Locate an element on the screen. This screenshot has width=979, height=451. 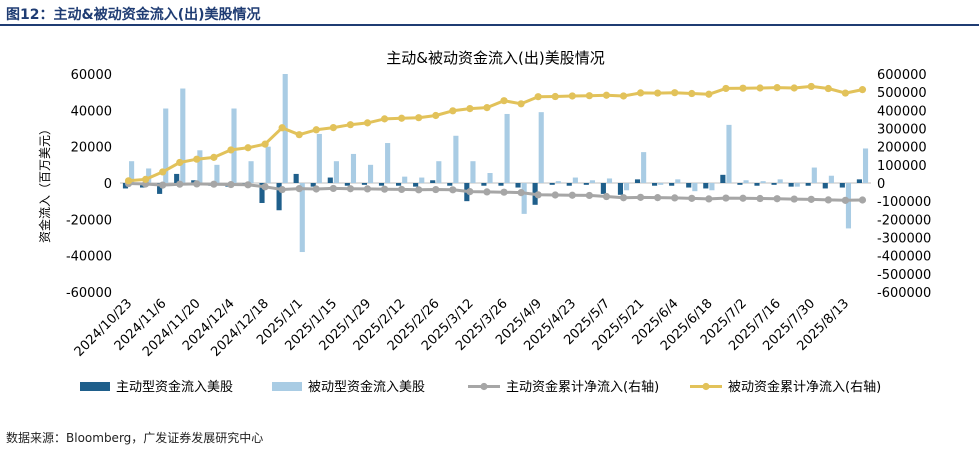
y2-tick-label: -400000 is located at coordinates (904, 257).